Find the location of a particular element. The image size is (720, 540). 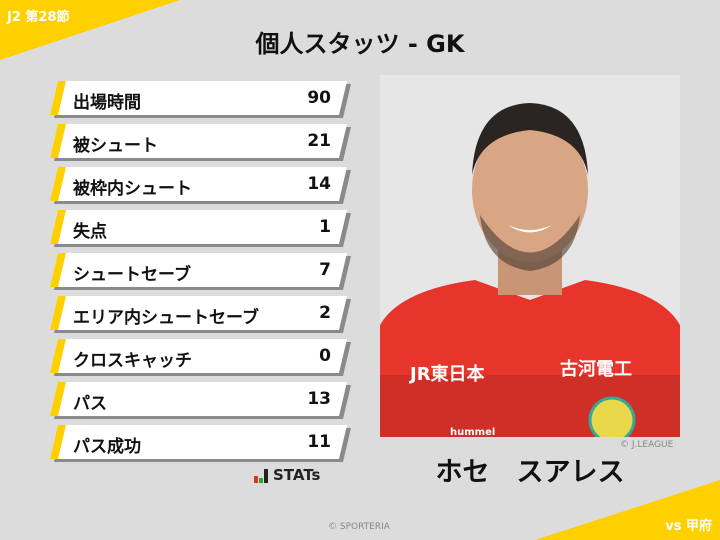

stat-row: クロスキャッチ 0 is located at coordinates (202, 356).